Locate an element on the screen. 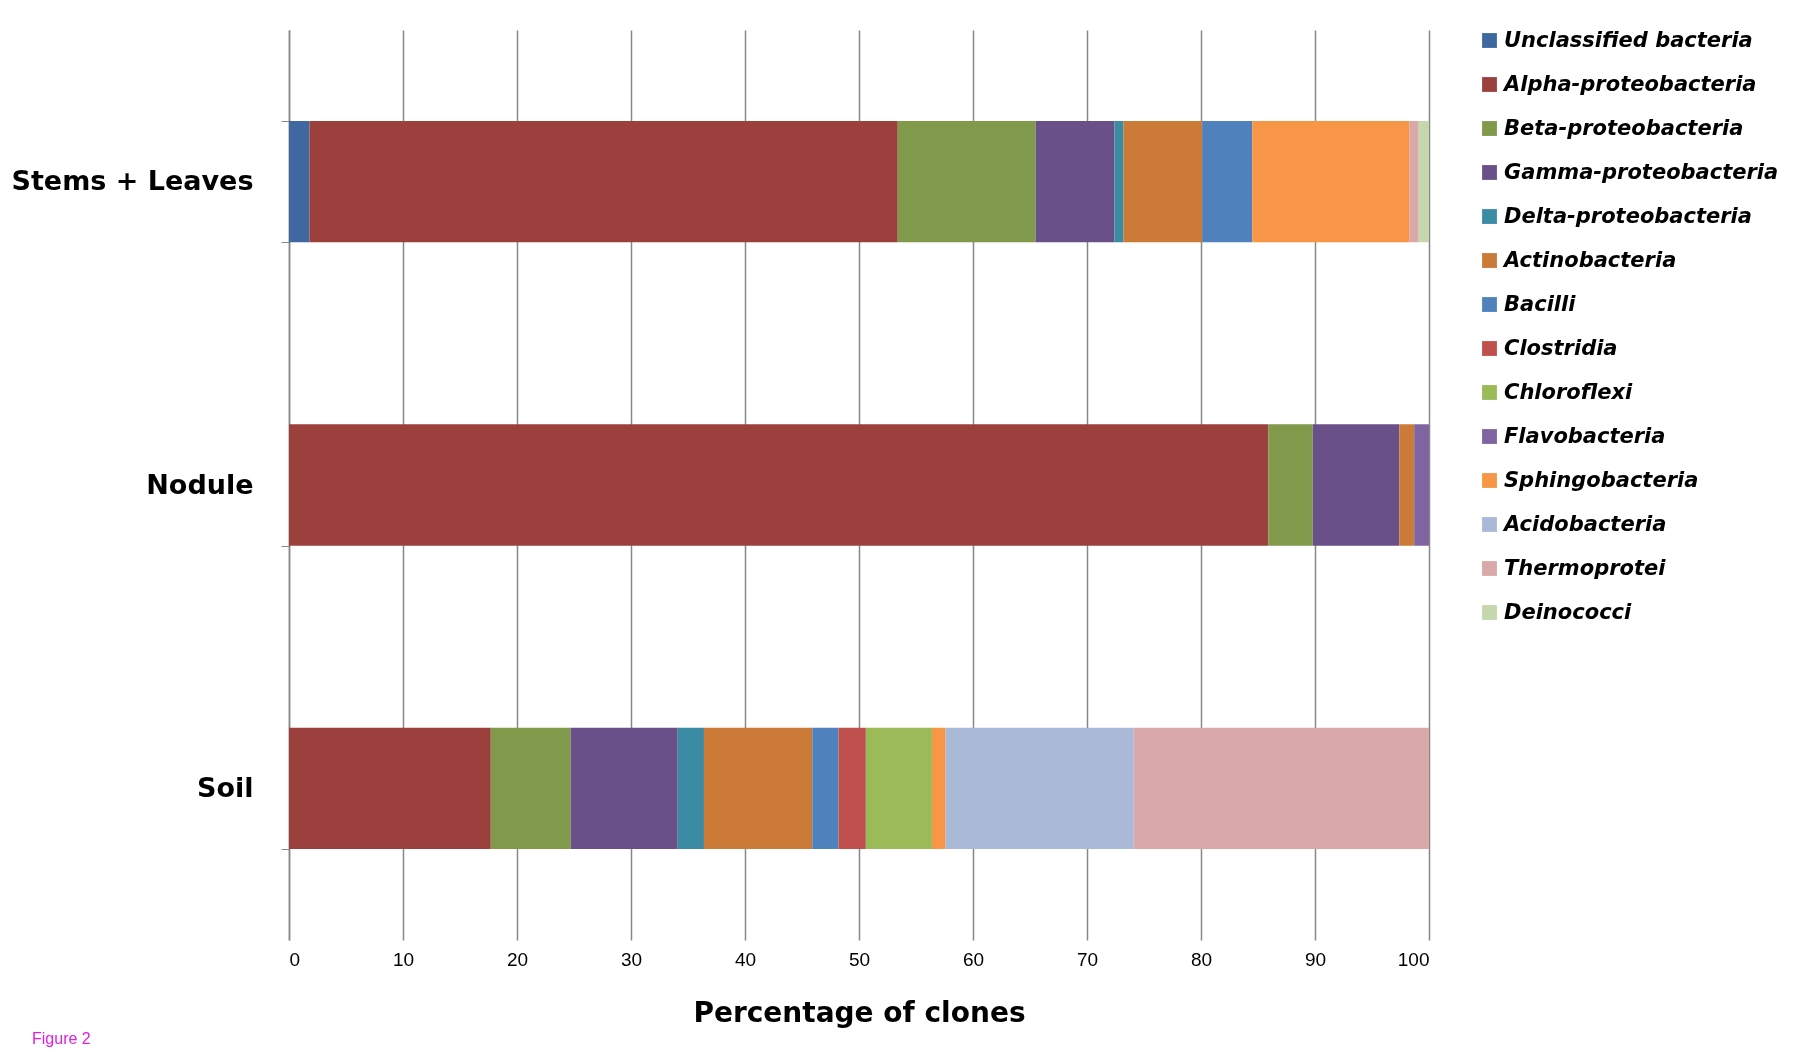 This screenshot has width=1801, height=1054. legend-label: Chloroflexi is located at coordinates (1569, 391).